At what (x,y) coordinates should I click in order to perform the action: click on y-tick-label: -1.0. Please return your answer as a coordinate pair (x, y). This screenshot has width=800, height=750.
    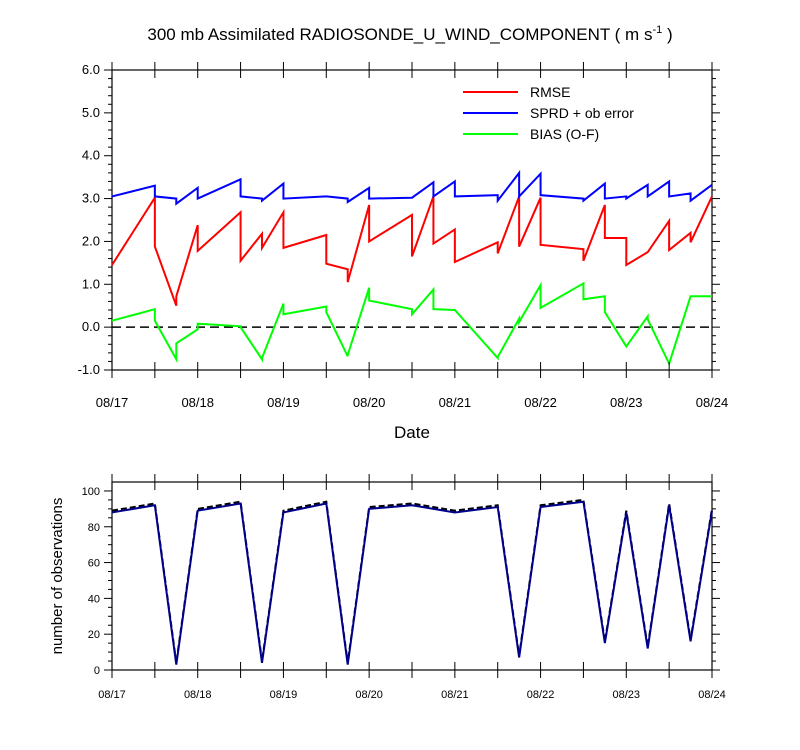
    Looking at the image, I should click on (89, 369).